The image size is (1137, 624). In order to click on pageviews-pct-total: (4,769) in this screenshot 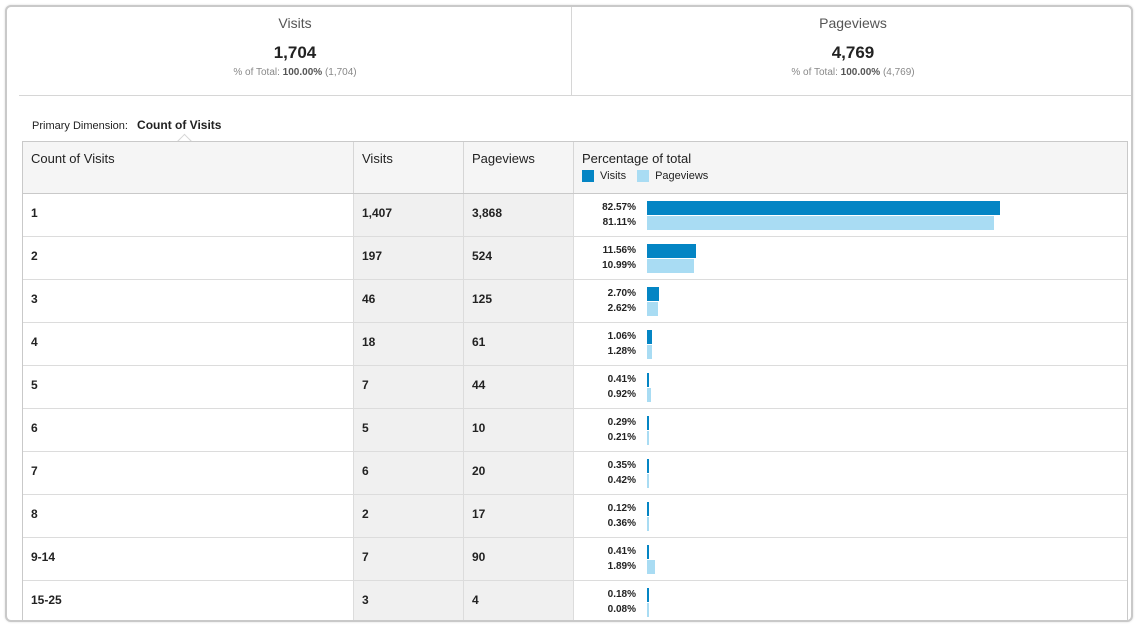, I will do `click(898, 72)`.